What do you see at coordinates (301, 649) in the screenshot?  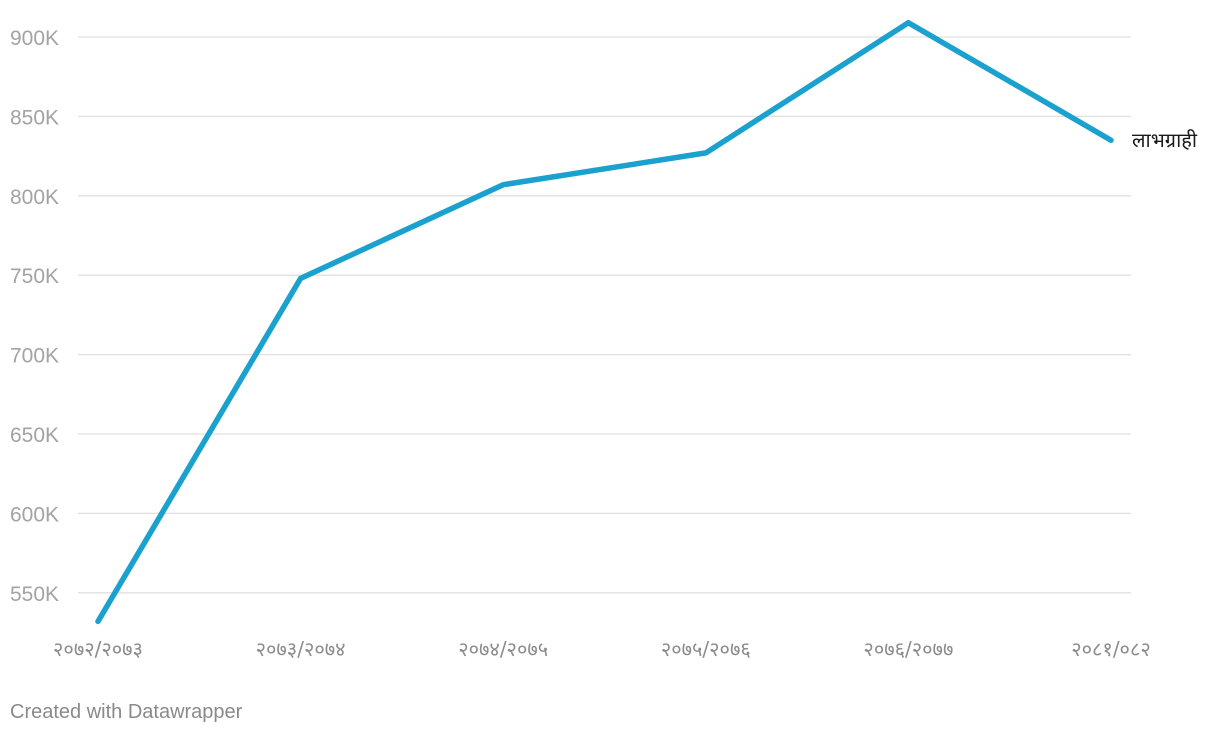 I see `x-tick-label: २०७३/२०७४` at bounding box center [301, 649].